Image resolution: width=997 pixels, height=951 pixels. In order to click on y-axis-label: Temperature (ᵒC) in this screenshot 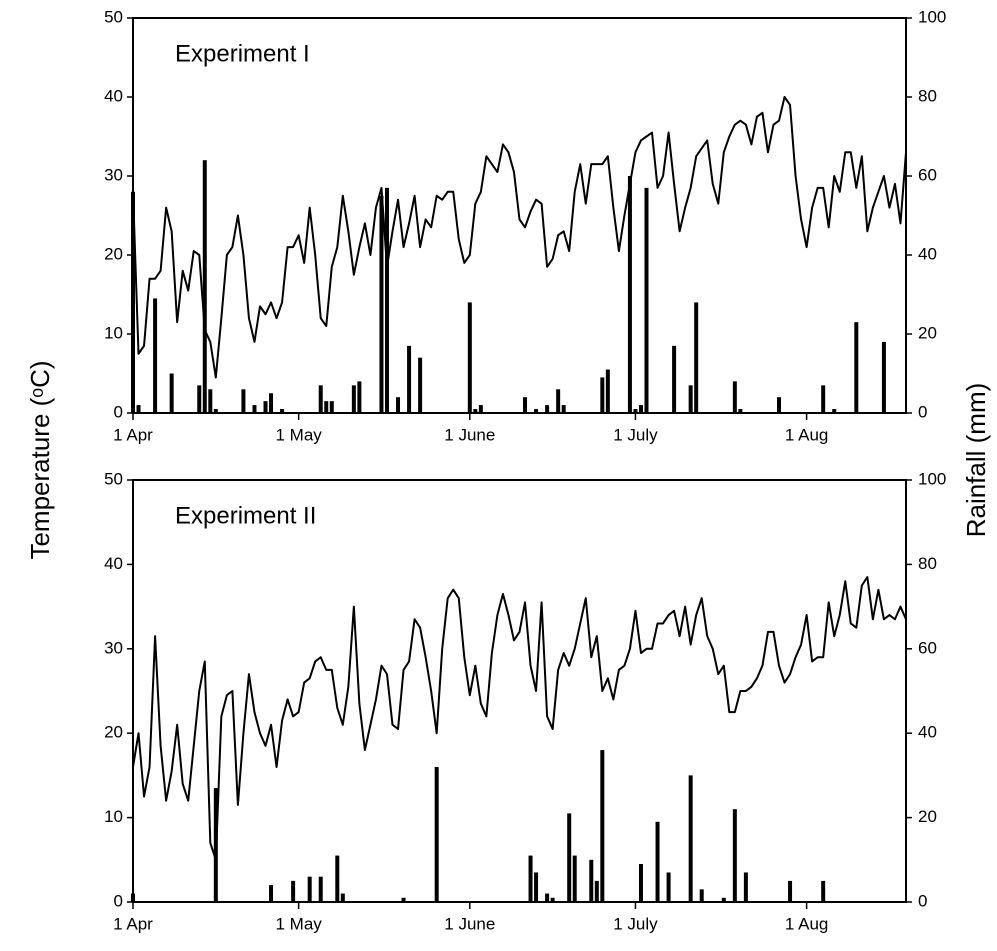, I will do `click(40, 459)`.